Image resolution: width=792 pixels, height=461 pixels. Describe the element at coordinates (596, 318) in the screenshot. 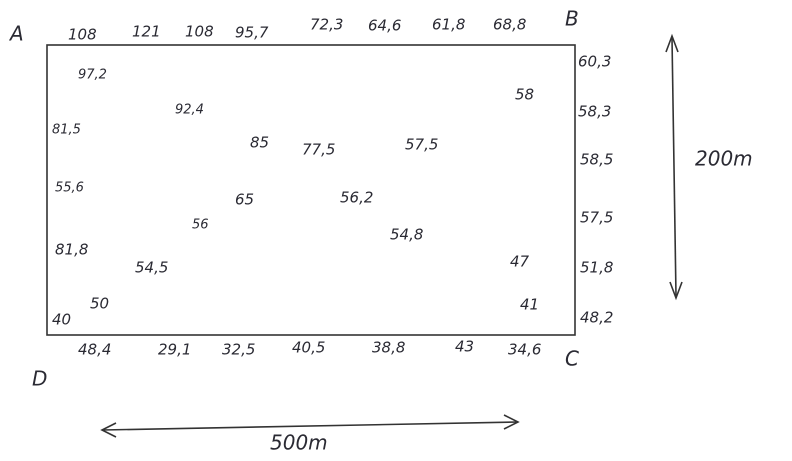

I see `elevation: 48,2` at that location.